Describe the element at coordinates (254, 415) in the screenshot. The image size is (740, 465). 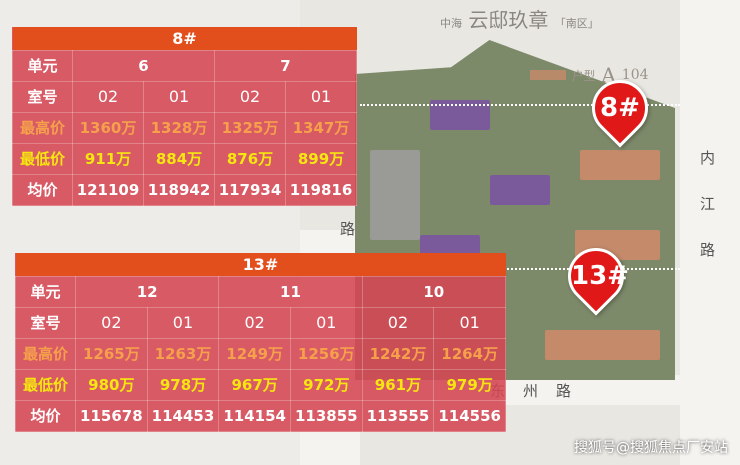
I see `avg-price-cell: 114154` at that location.